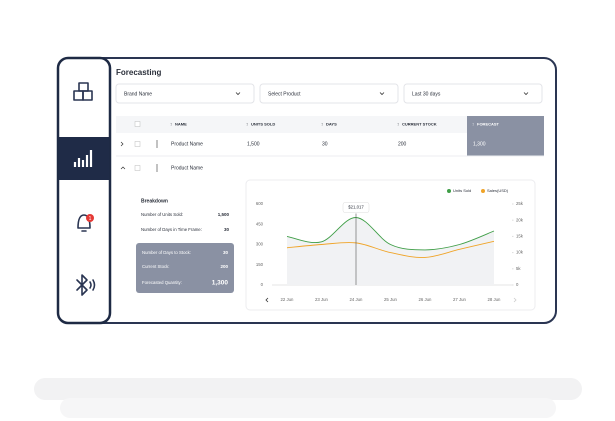 This screenshot has height=421, width=615. I want to click on column-header: NAME, so click(181, 124).